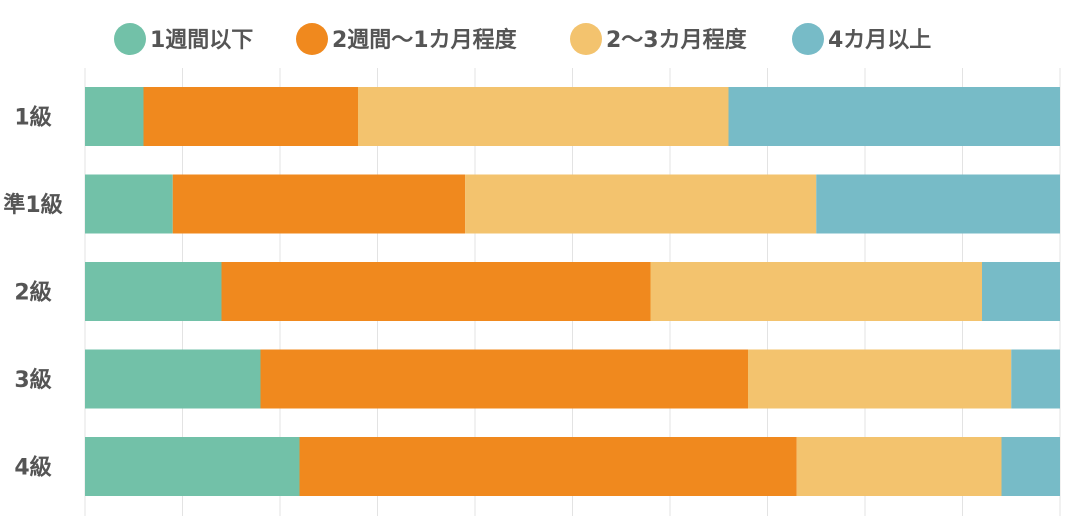 The height and width of the screenshot is (532, 1080). Describe the element at coordinates (677, 40) in the screenshot. I see `legend-label: 2〜3カ月程度` at that location.